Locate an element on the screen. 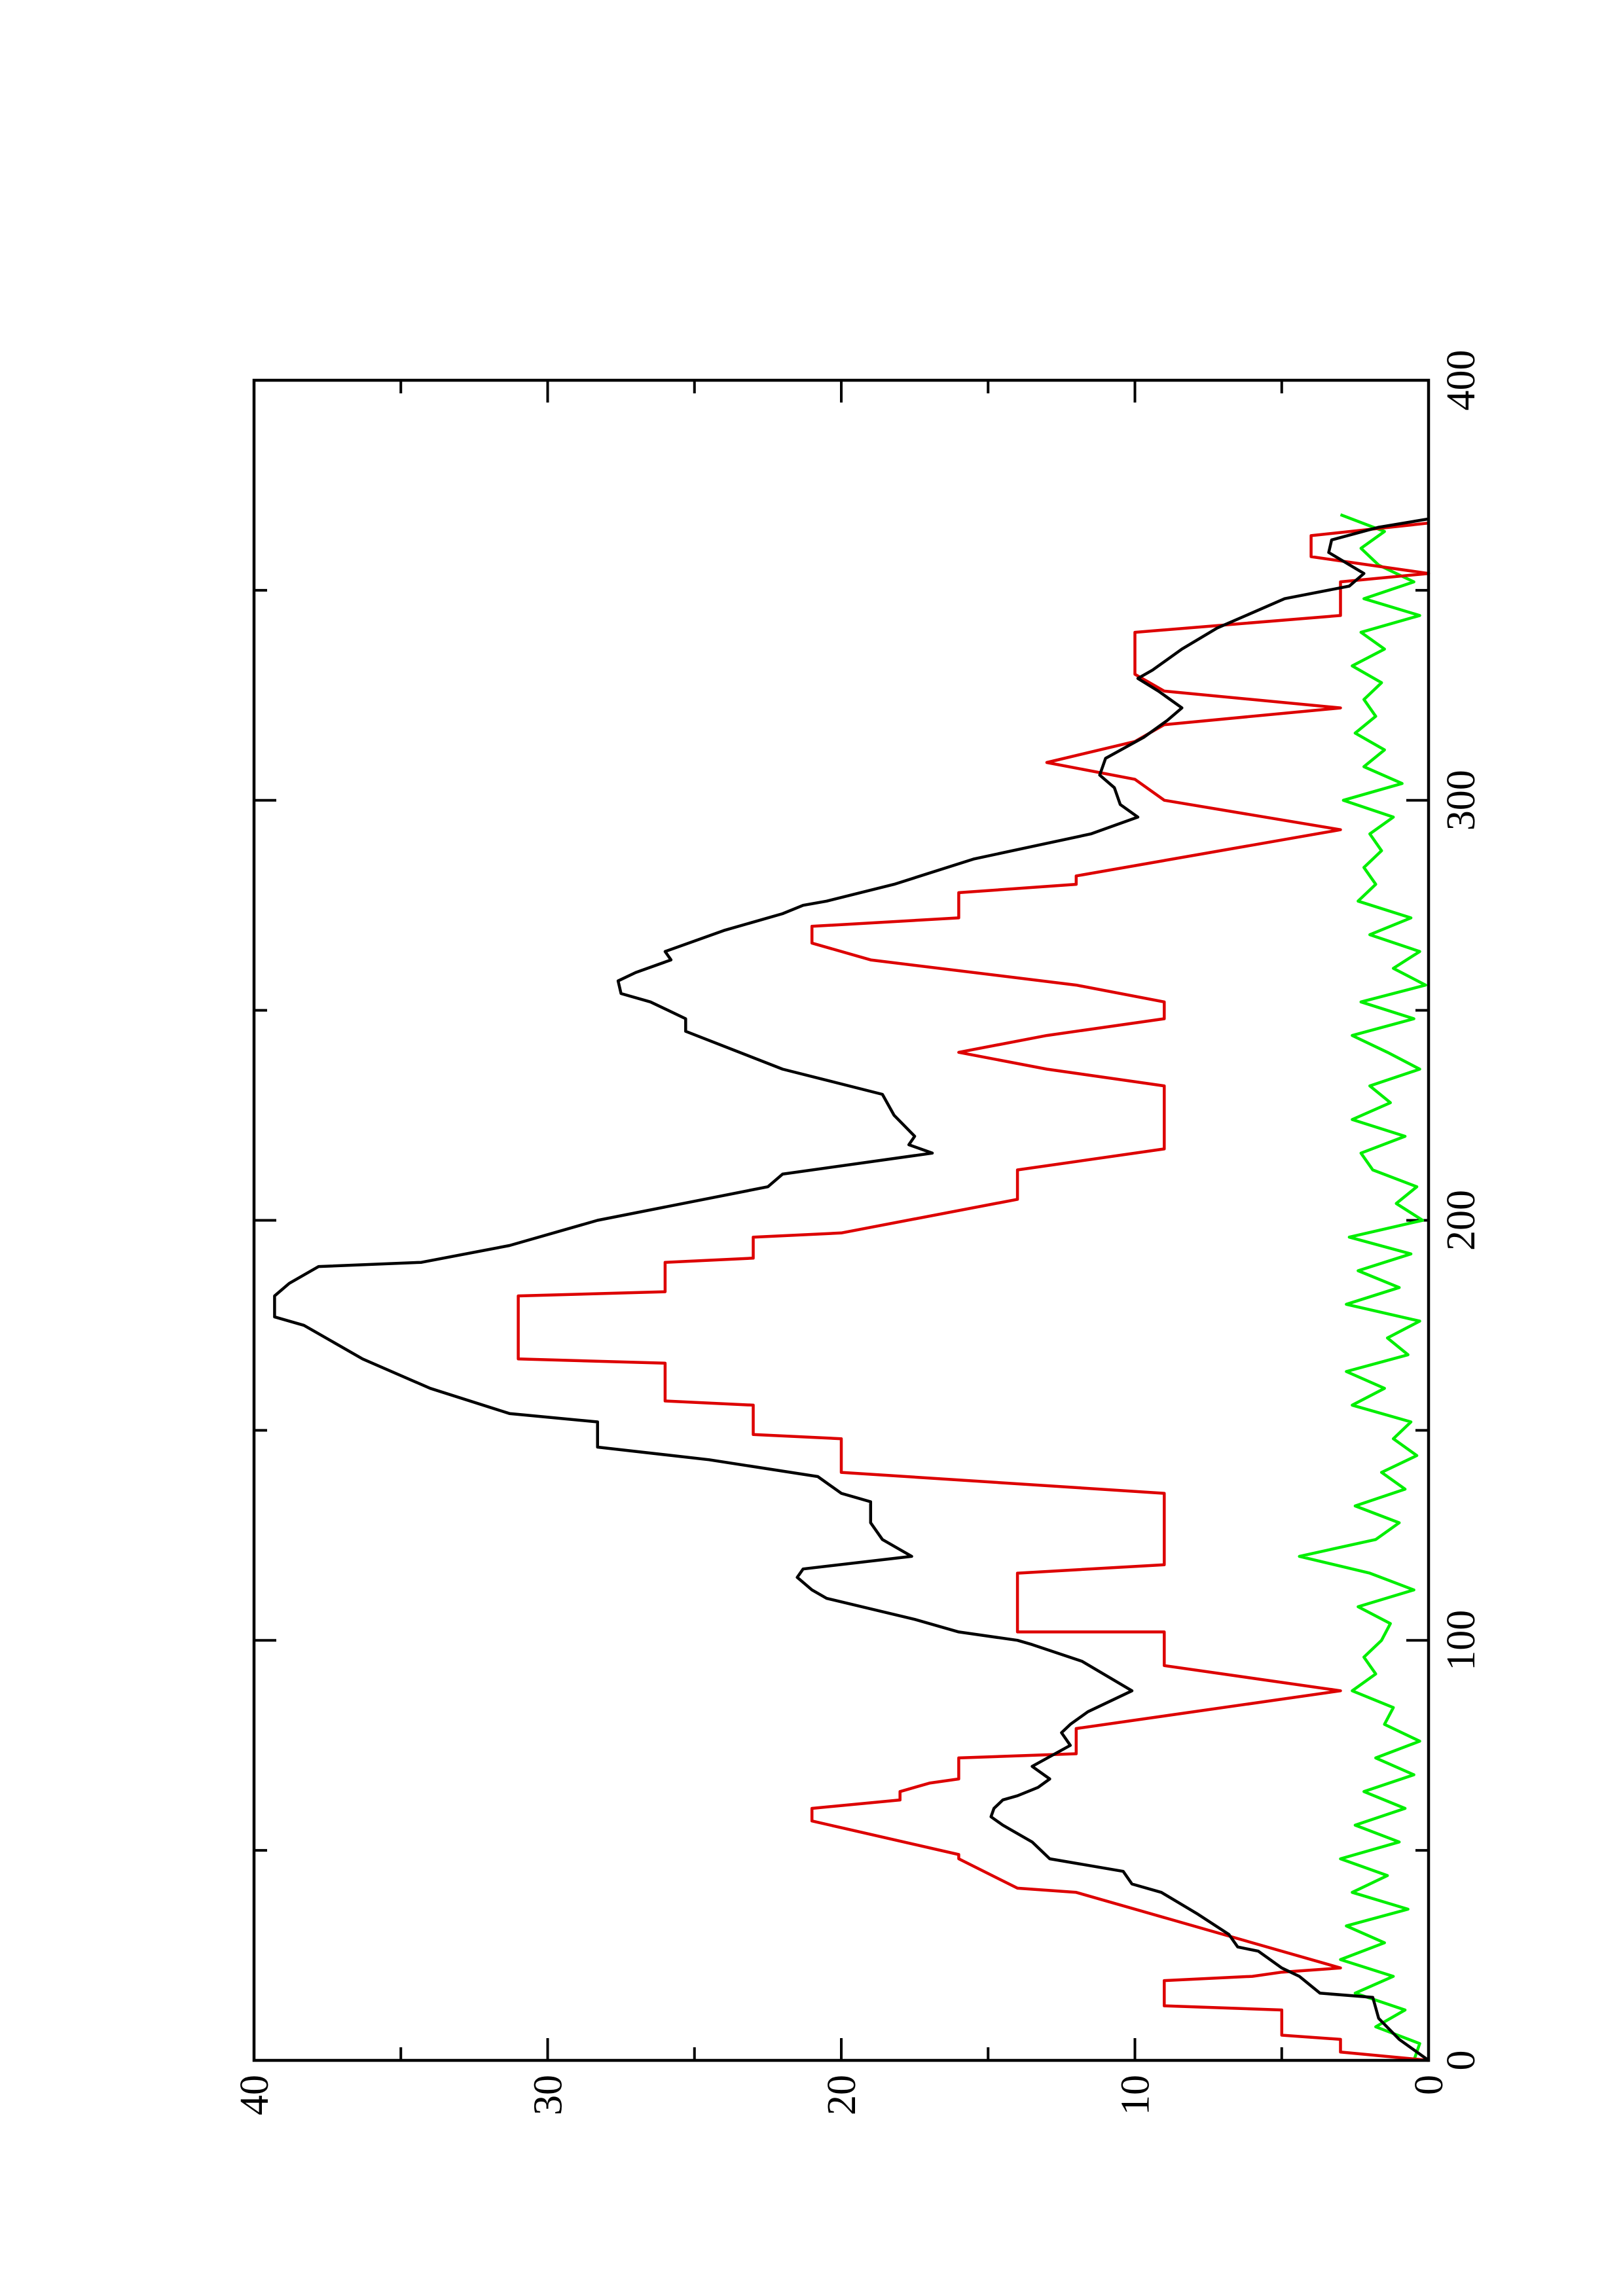  y-tick-label: 30 is located at coordinates (548, 2095).